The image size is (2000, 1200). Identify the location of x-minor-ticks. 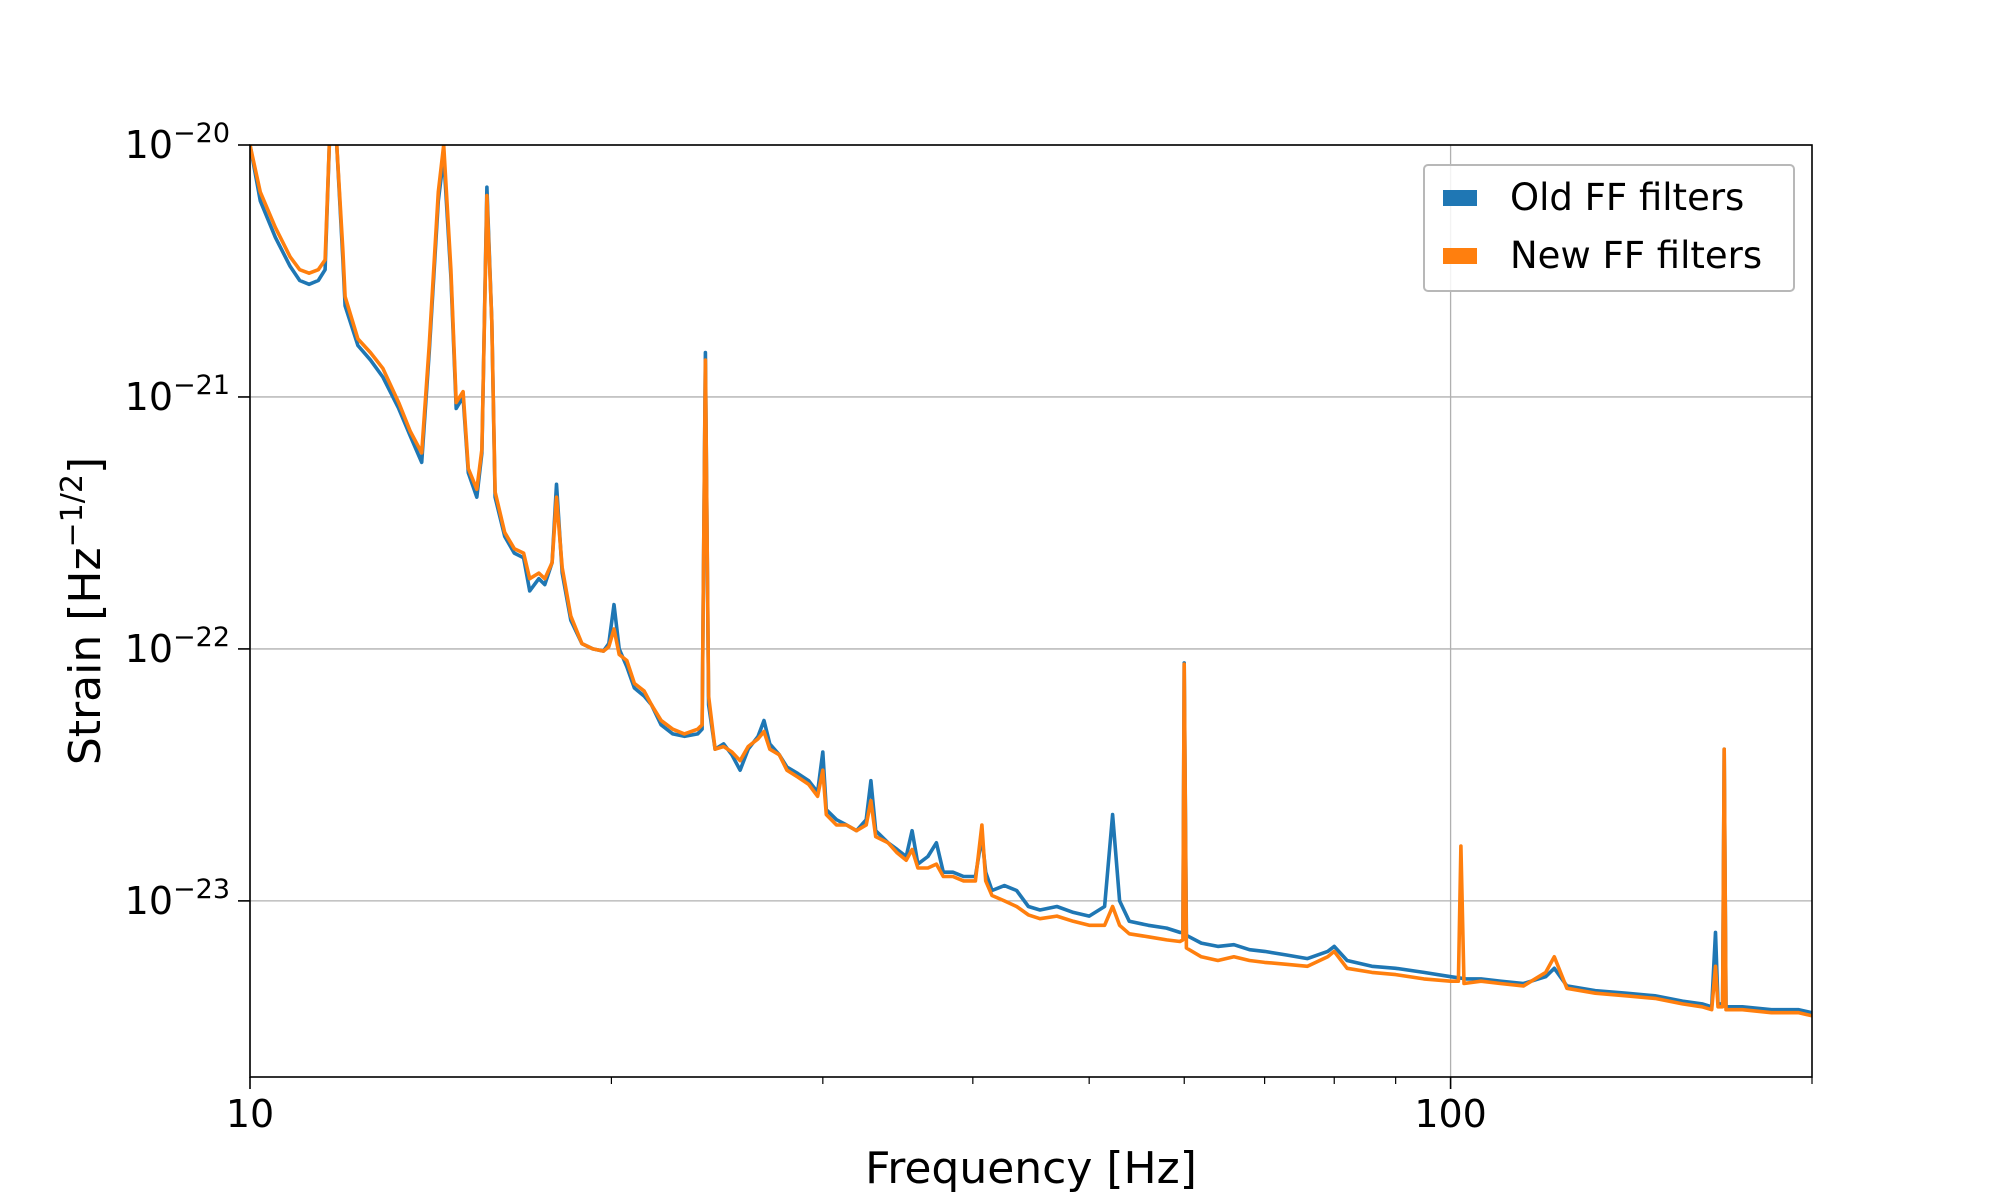
(1211, 1080).